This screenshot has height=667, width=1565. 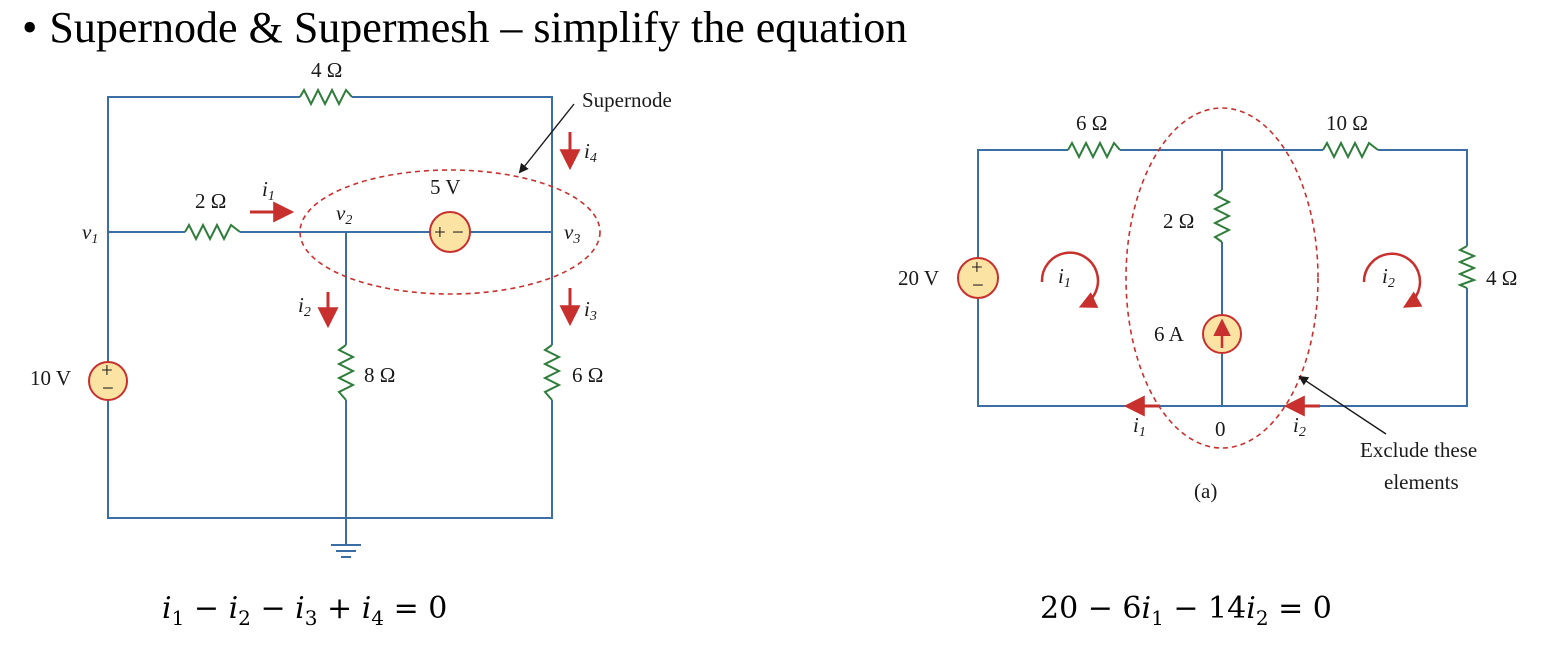 I want to click on label-vsrc-left: 10 V, so click(x=50, y=378).